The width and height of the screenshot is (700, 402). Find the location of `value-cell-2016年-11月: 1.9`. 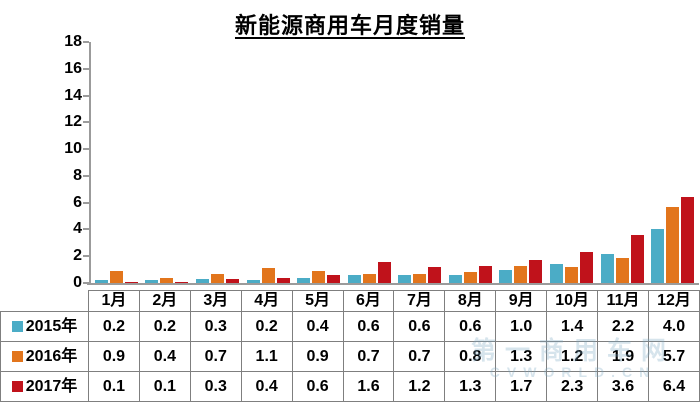

value-cell-2016年-11月: 1.9 is located at coordinates (623, 356).